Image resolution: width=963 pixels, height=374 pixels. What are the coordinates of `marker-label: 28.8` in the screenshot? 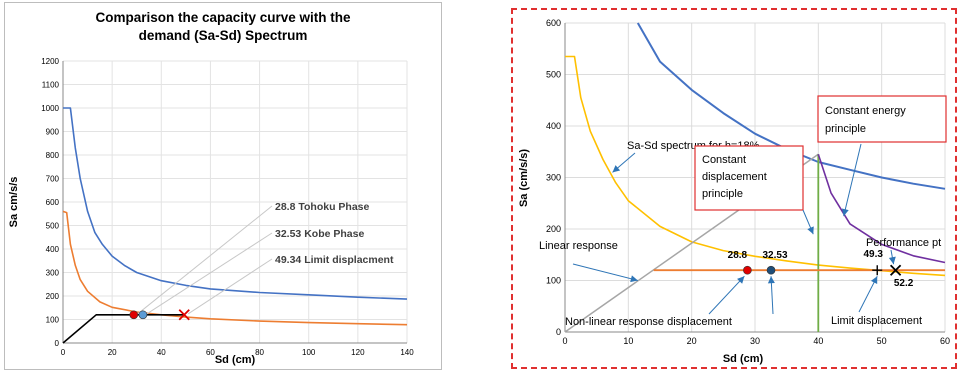 It's located at (738, 255).